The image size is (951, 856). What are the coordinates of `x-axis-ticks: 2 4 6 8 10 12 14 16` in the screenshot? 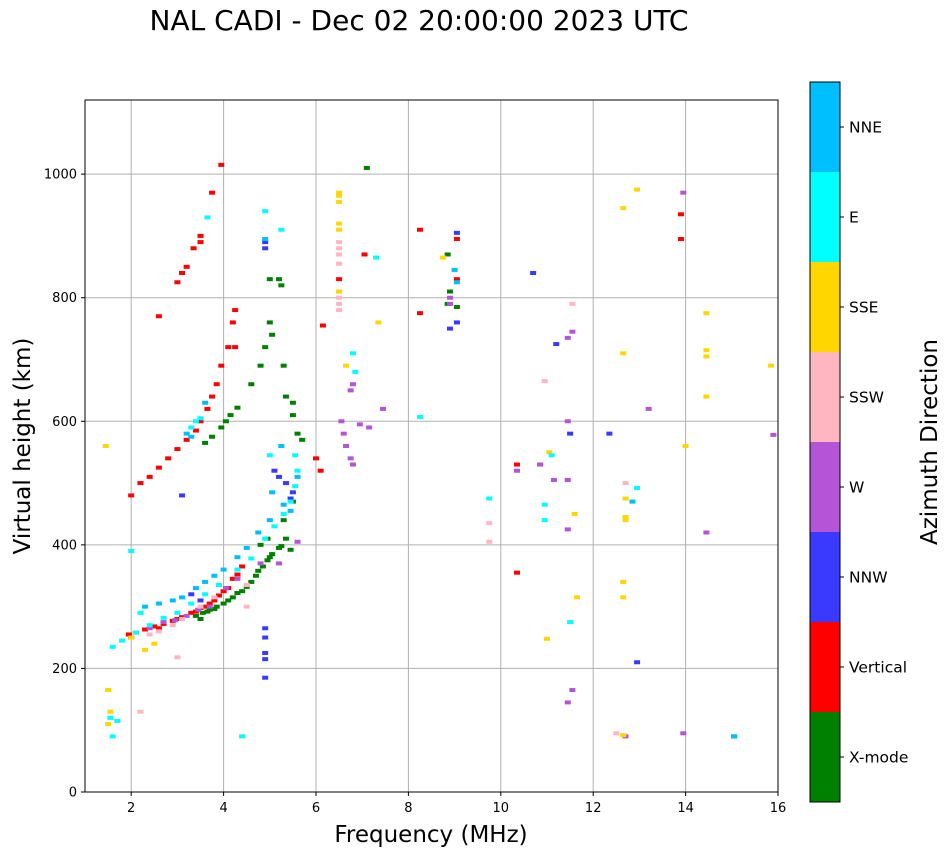 It's located at (456, 804).